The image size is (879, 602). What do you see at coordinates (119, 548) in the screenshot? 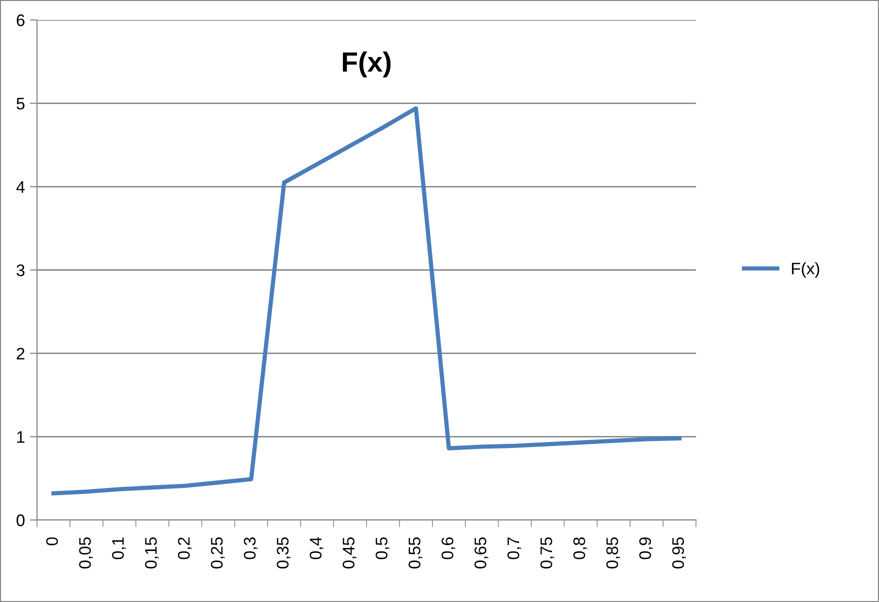
I see `x-tick-label: 0,1` at bounding box center [119, 548].